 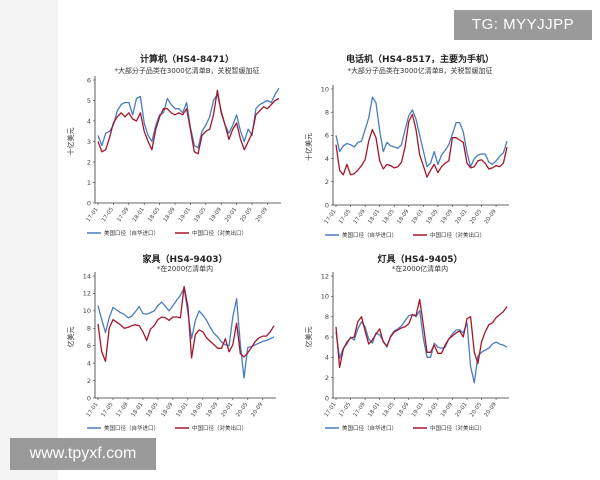 I want to click on chart-subtitle: *在2000亿清单内, so click(x=185, y=268).